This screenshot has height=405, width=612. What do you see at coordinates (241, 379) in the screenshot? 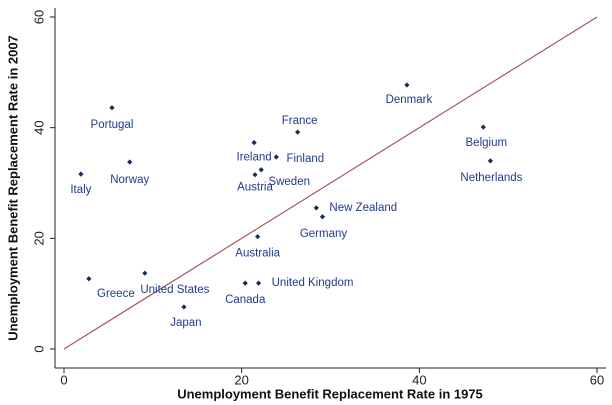
I see `x-tick-label: 20` at bounding box center [241, 379].